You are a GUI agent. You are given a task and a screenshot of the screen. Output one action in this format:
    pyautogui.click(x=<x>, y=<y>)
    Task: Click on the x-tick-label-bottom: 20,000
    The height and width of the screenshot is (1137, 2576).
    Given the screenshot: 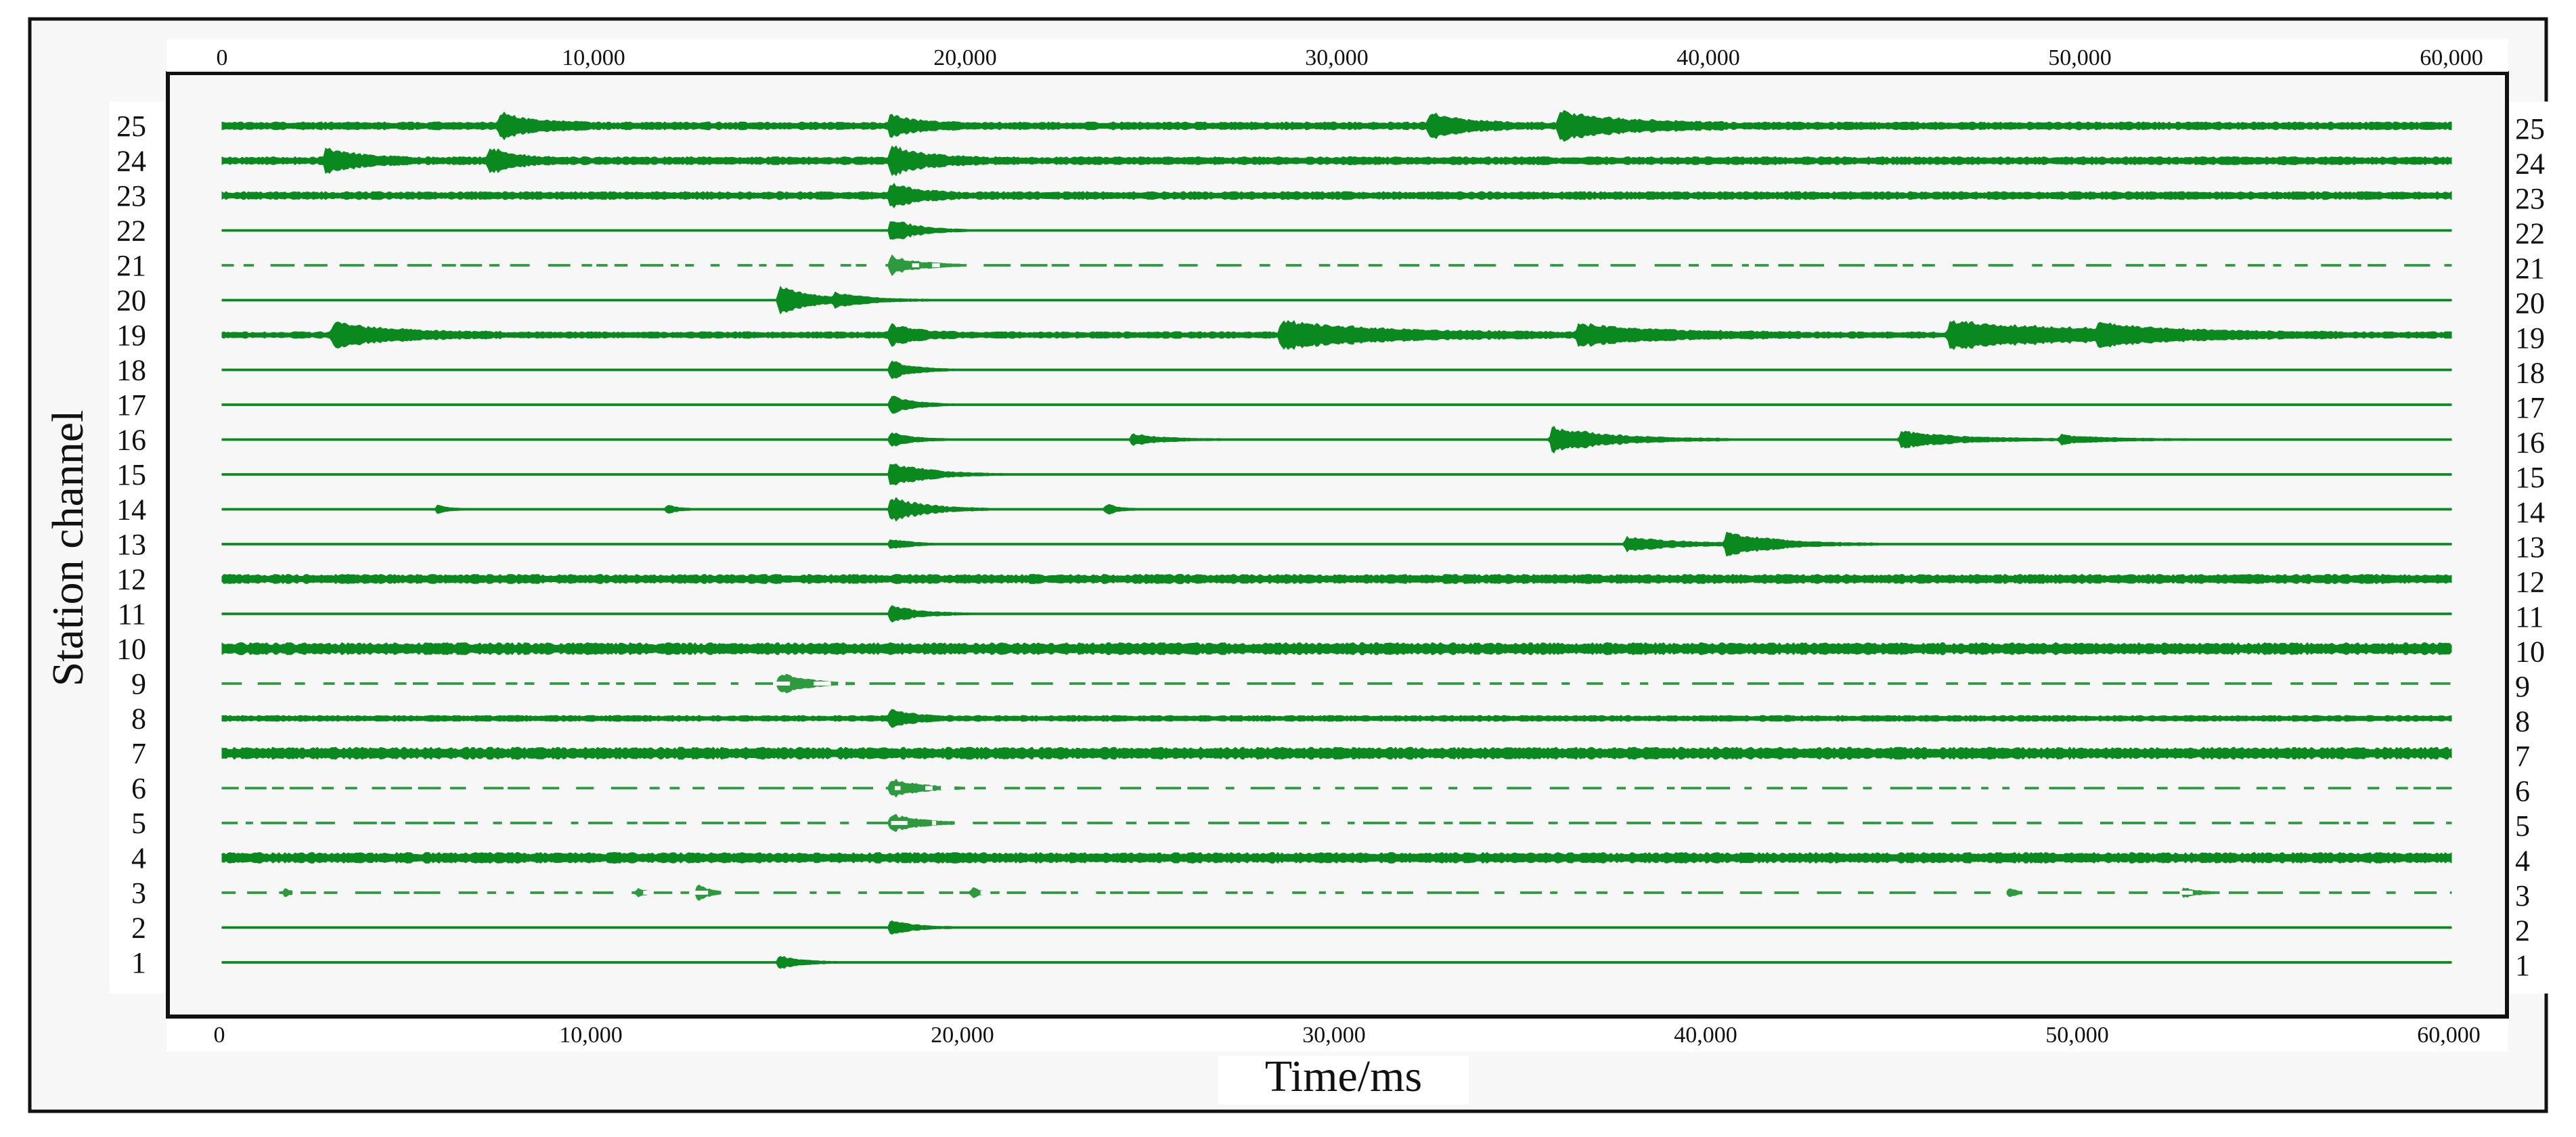 What is the action you would take?
    pyautogui.click(x=962, y=1035)
    